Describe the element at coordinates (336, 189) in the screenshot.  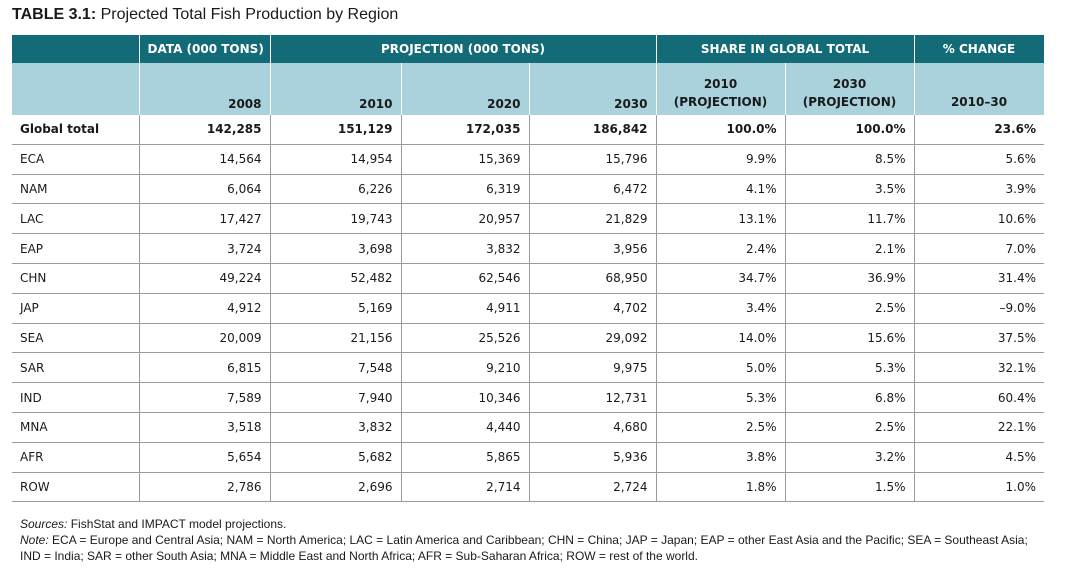
I see `value-2010-cell: 6,226` at that location.